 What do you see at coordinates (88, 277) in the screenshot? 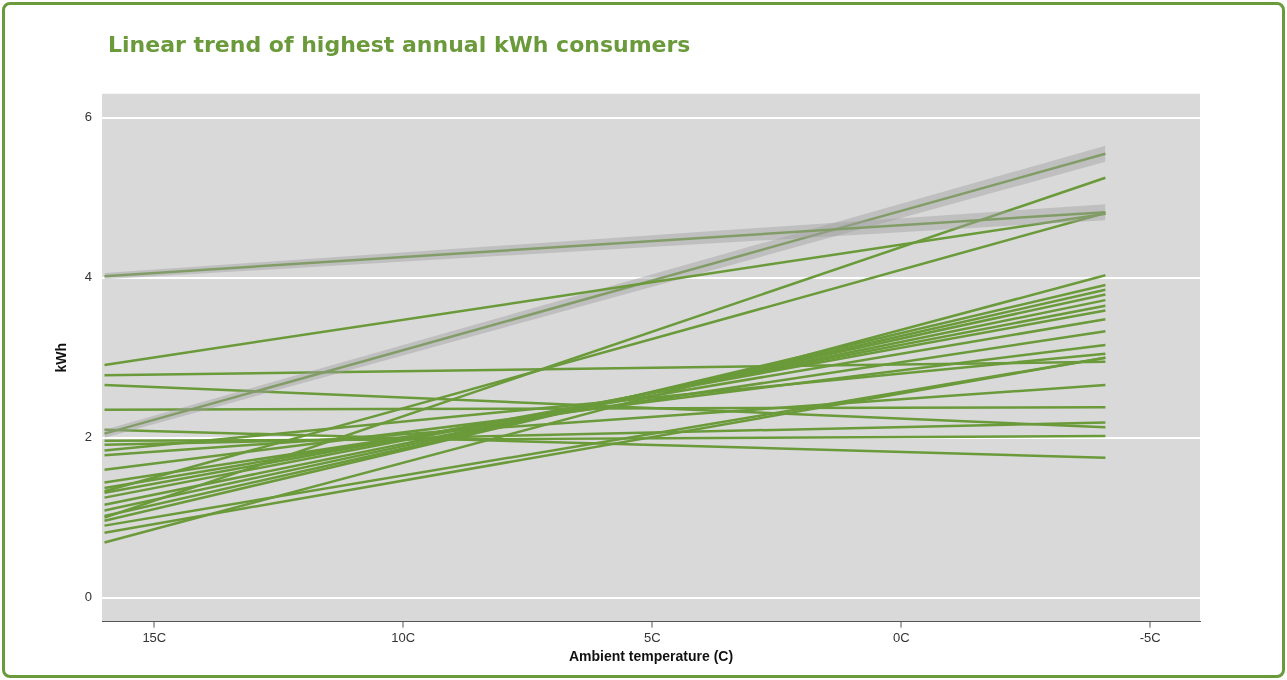
I see `y-tick-label: 4` at bounding box center [88, 277].